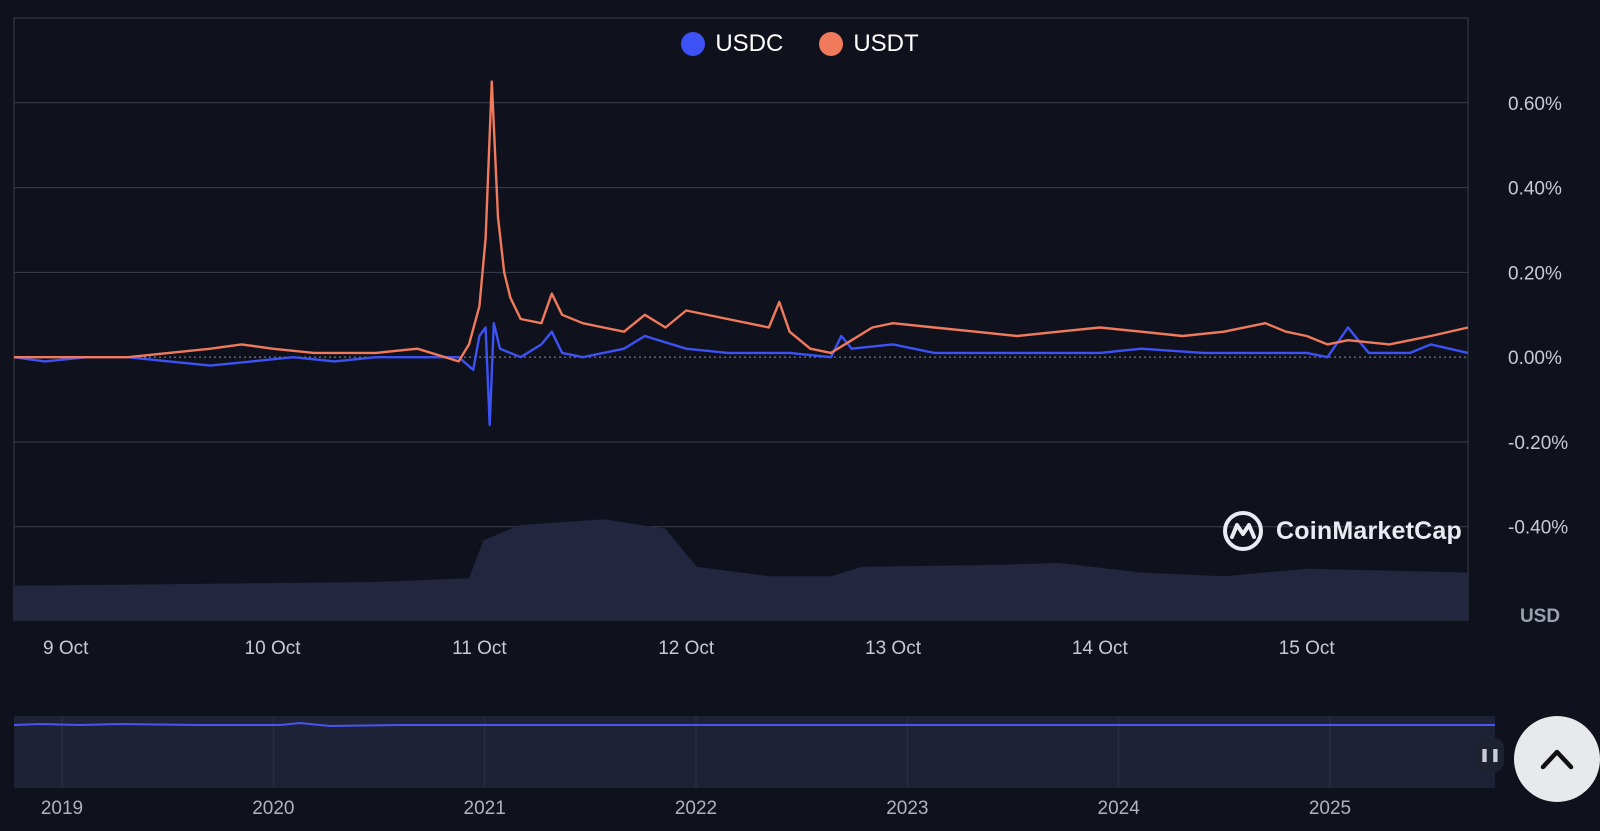 The width and height of the screenshot is (1600, 831). Describe the element at coordinates (893, 648) in the screenshot. I see `x-tick-label: 13 Oct` at that location.